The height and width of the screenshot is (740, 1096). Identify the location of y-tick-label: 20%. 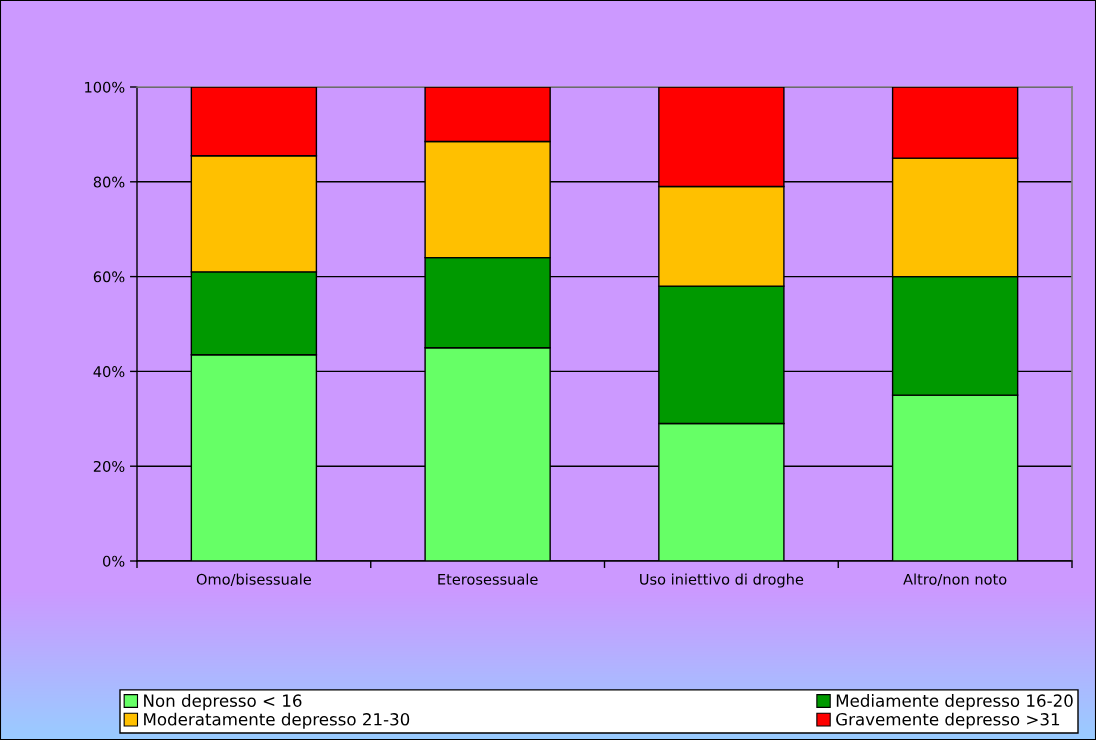
(109, 466).